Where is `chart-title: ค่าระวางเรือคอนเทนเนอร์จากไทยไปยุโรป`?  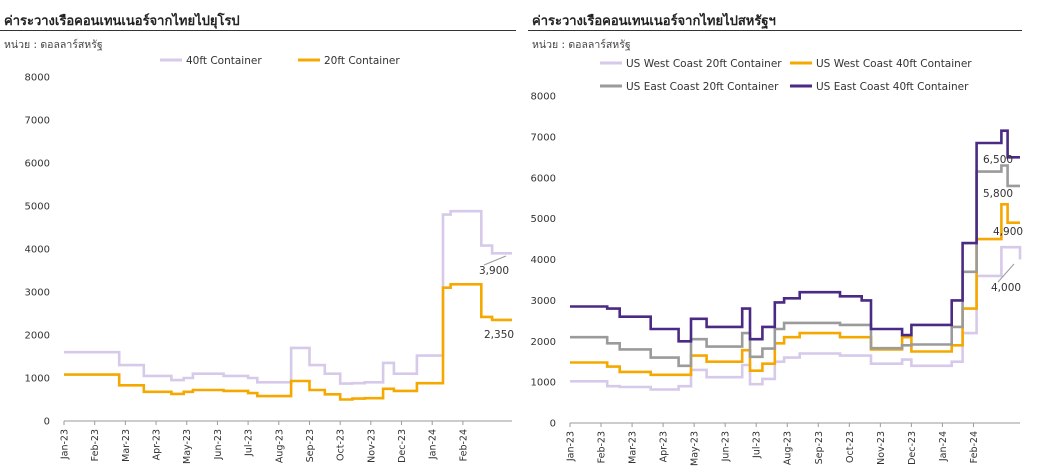 chart-title: ค่าระวางเรือคอนเทนเนอร์จากไทยไปยุโรป is located at coordinates (122, 21).